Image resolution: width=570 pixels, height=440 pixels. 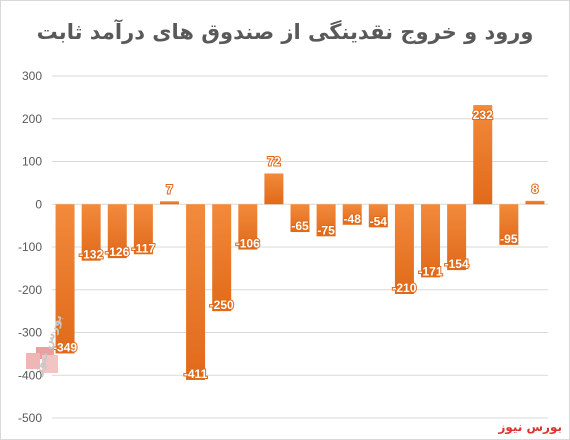 I want to click on y-axis: 300 200 100 0 -100 -200 -300 -400 -500, so click(x=30, y=247).